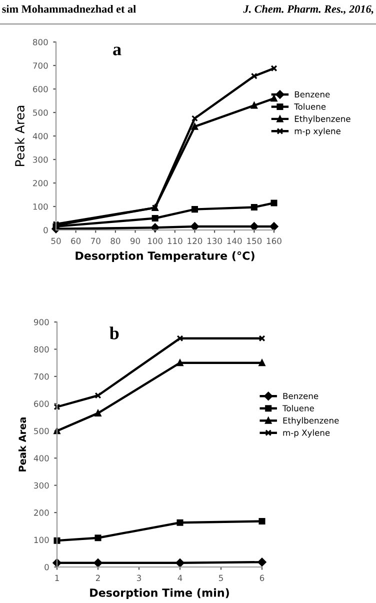 Image resolution: width=376 pixels, height=603 pixels. Describe the element at coordinates (165, 256) in the screenshot. I see `x-axis-title: Desorption Temperature (°C)` at that location.